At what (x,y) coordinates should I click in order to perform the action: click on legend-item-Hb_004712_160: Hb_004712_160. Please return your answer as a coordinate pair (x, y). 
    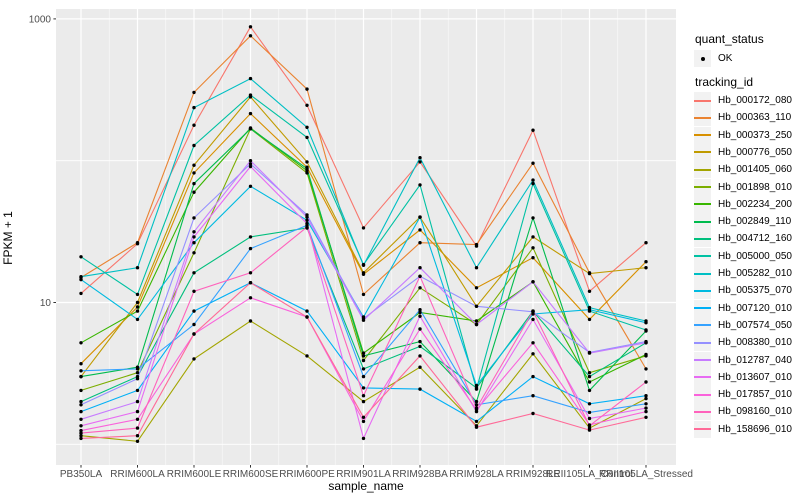
    Looking at the image, I should click on (745, 239).